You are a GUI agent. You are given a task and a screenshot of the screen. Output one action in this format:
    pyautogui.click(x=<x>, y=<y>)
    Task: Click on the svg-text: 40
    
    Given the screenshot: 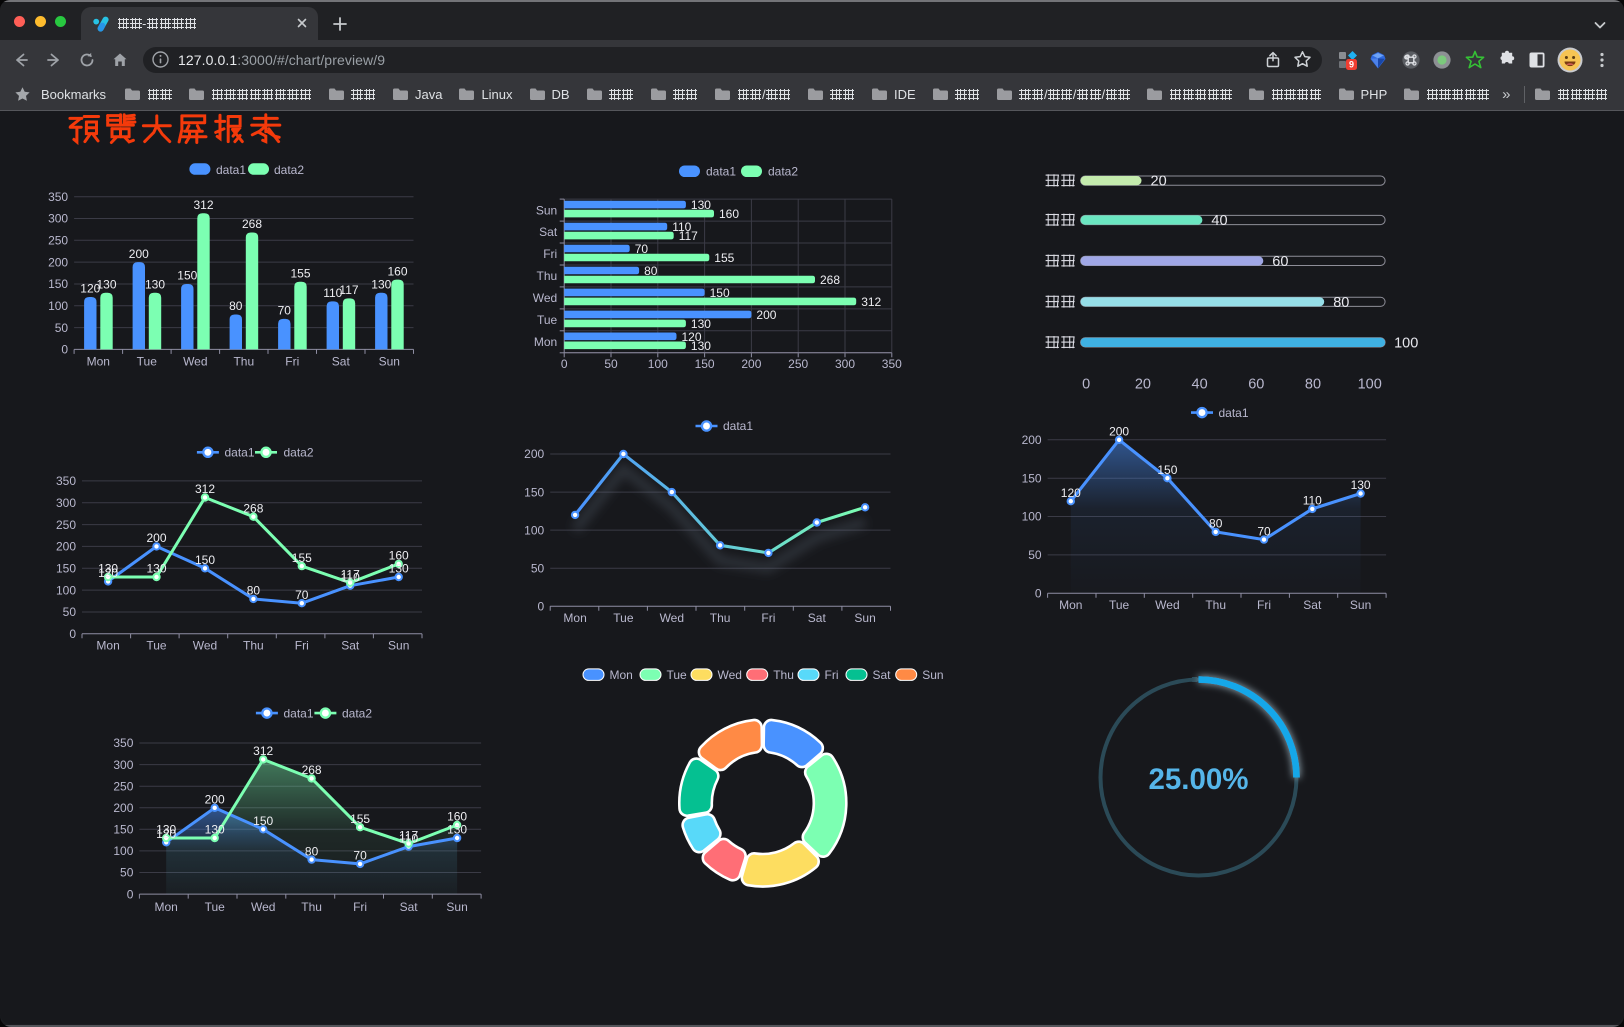 What is the action you would take?
    pyautogui.click(x=1200, y=384)
    